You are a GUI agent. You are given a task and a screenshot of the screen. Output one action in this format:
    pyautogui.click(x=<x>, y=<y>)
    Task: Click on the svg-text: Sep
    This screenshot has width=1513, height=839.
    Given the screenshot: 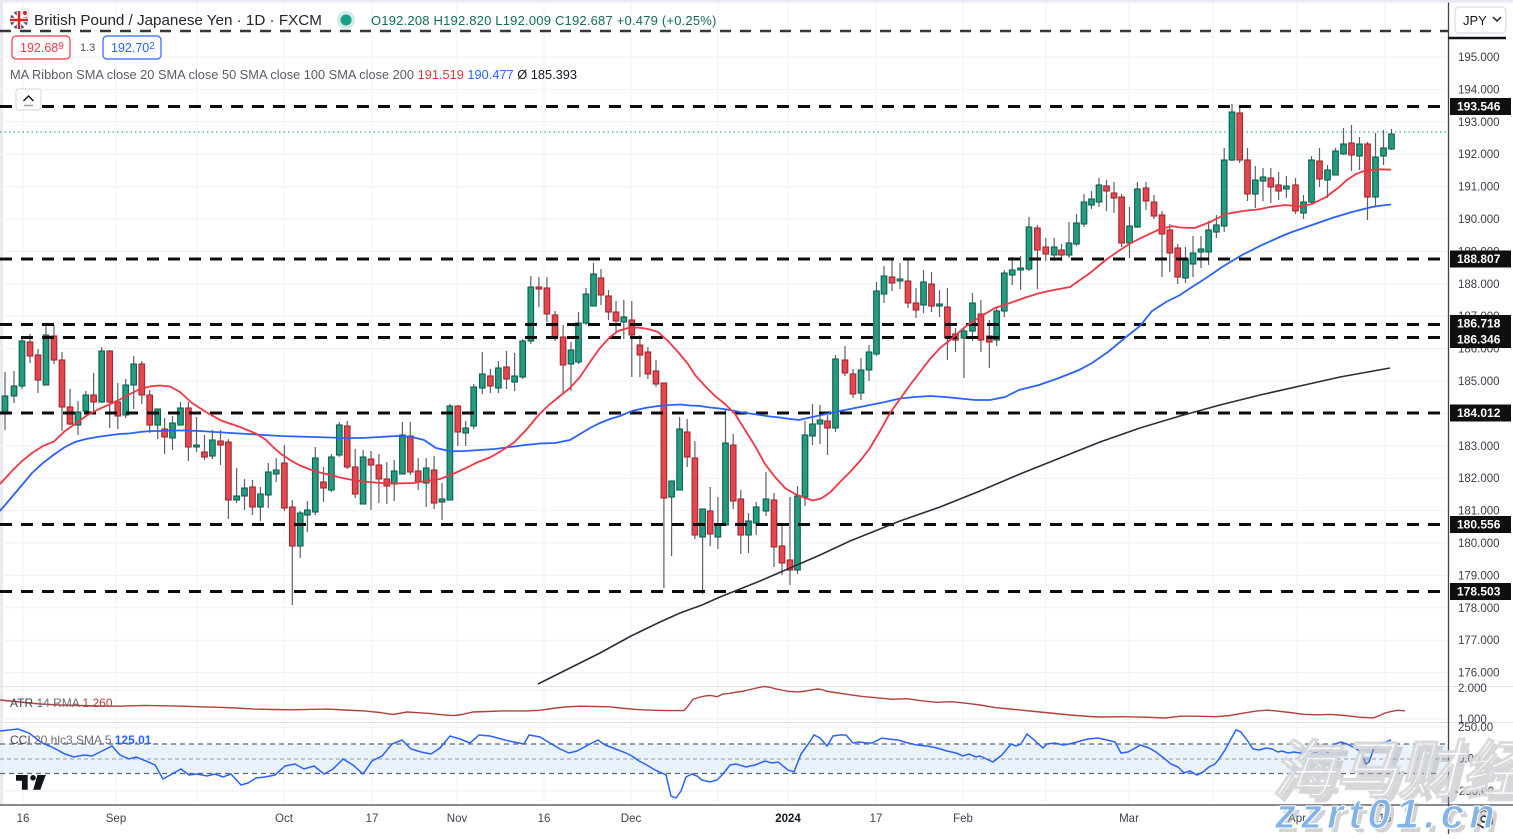 What is the action you would take?
    pyautogui.click(x=116, y=819)
    